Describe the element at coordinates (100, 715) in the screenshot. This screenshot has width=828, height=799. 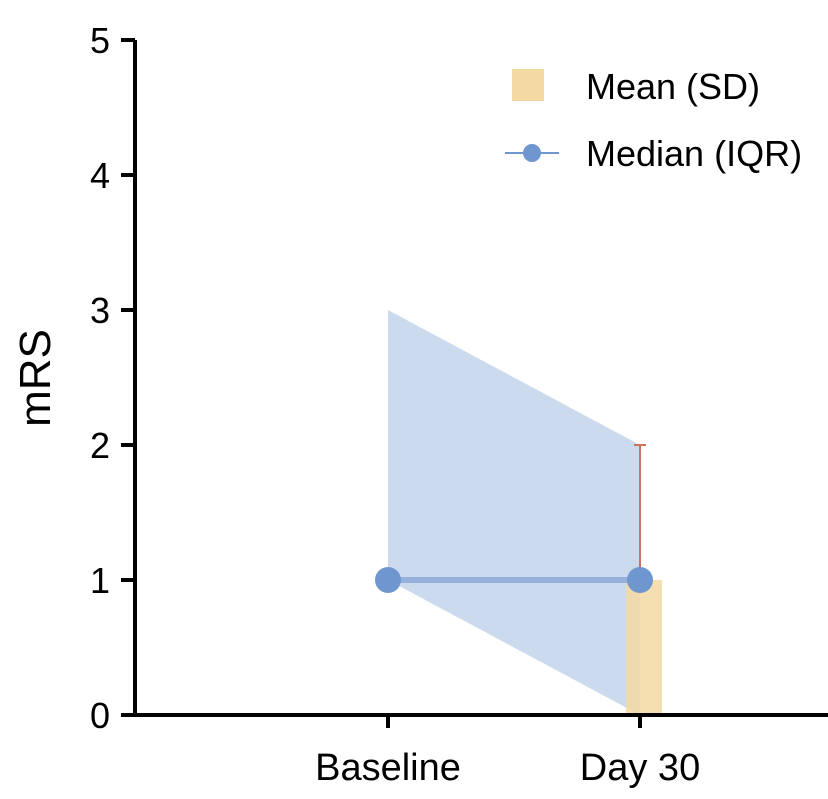
I see `y-tick-label: 0` at that location.